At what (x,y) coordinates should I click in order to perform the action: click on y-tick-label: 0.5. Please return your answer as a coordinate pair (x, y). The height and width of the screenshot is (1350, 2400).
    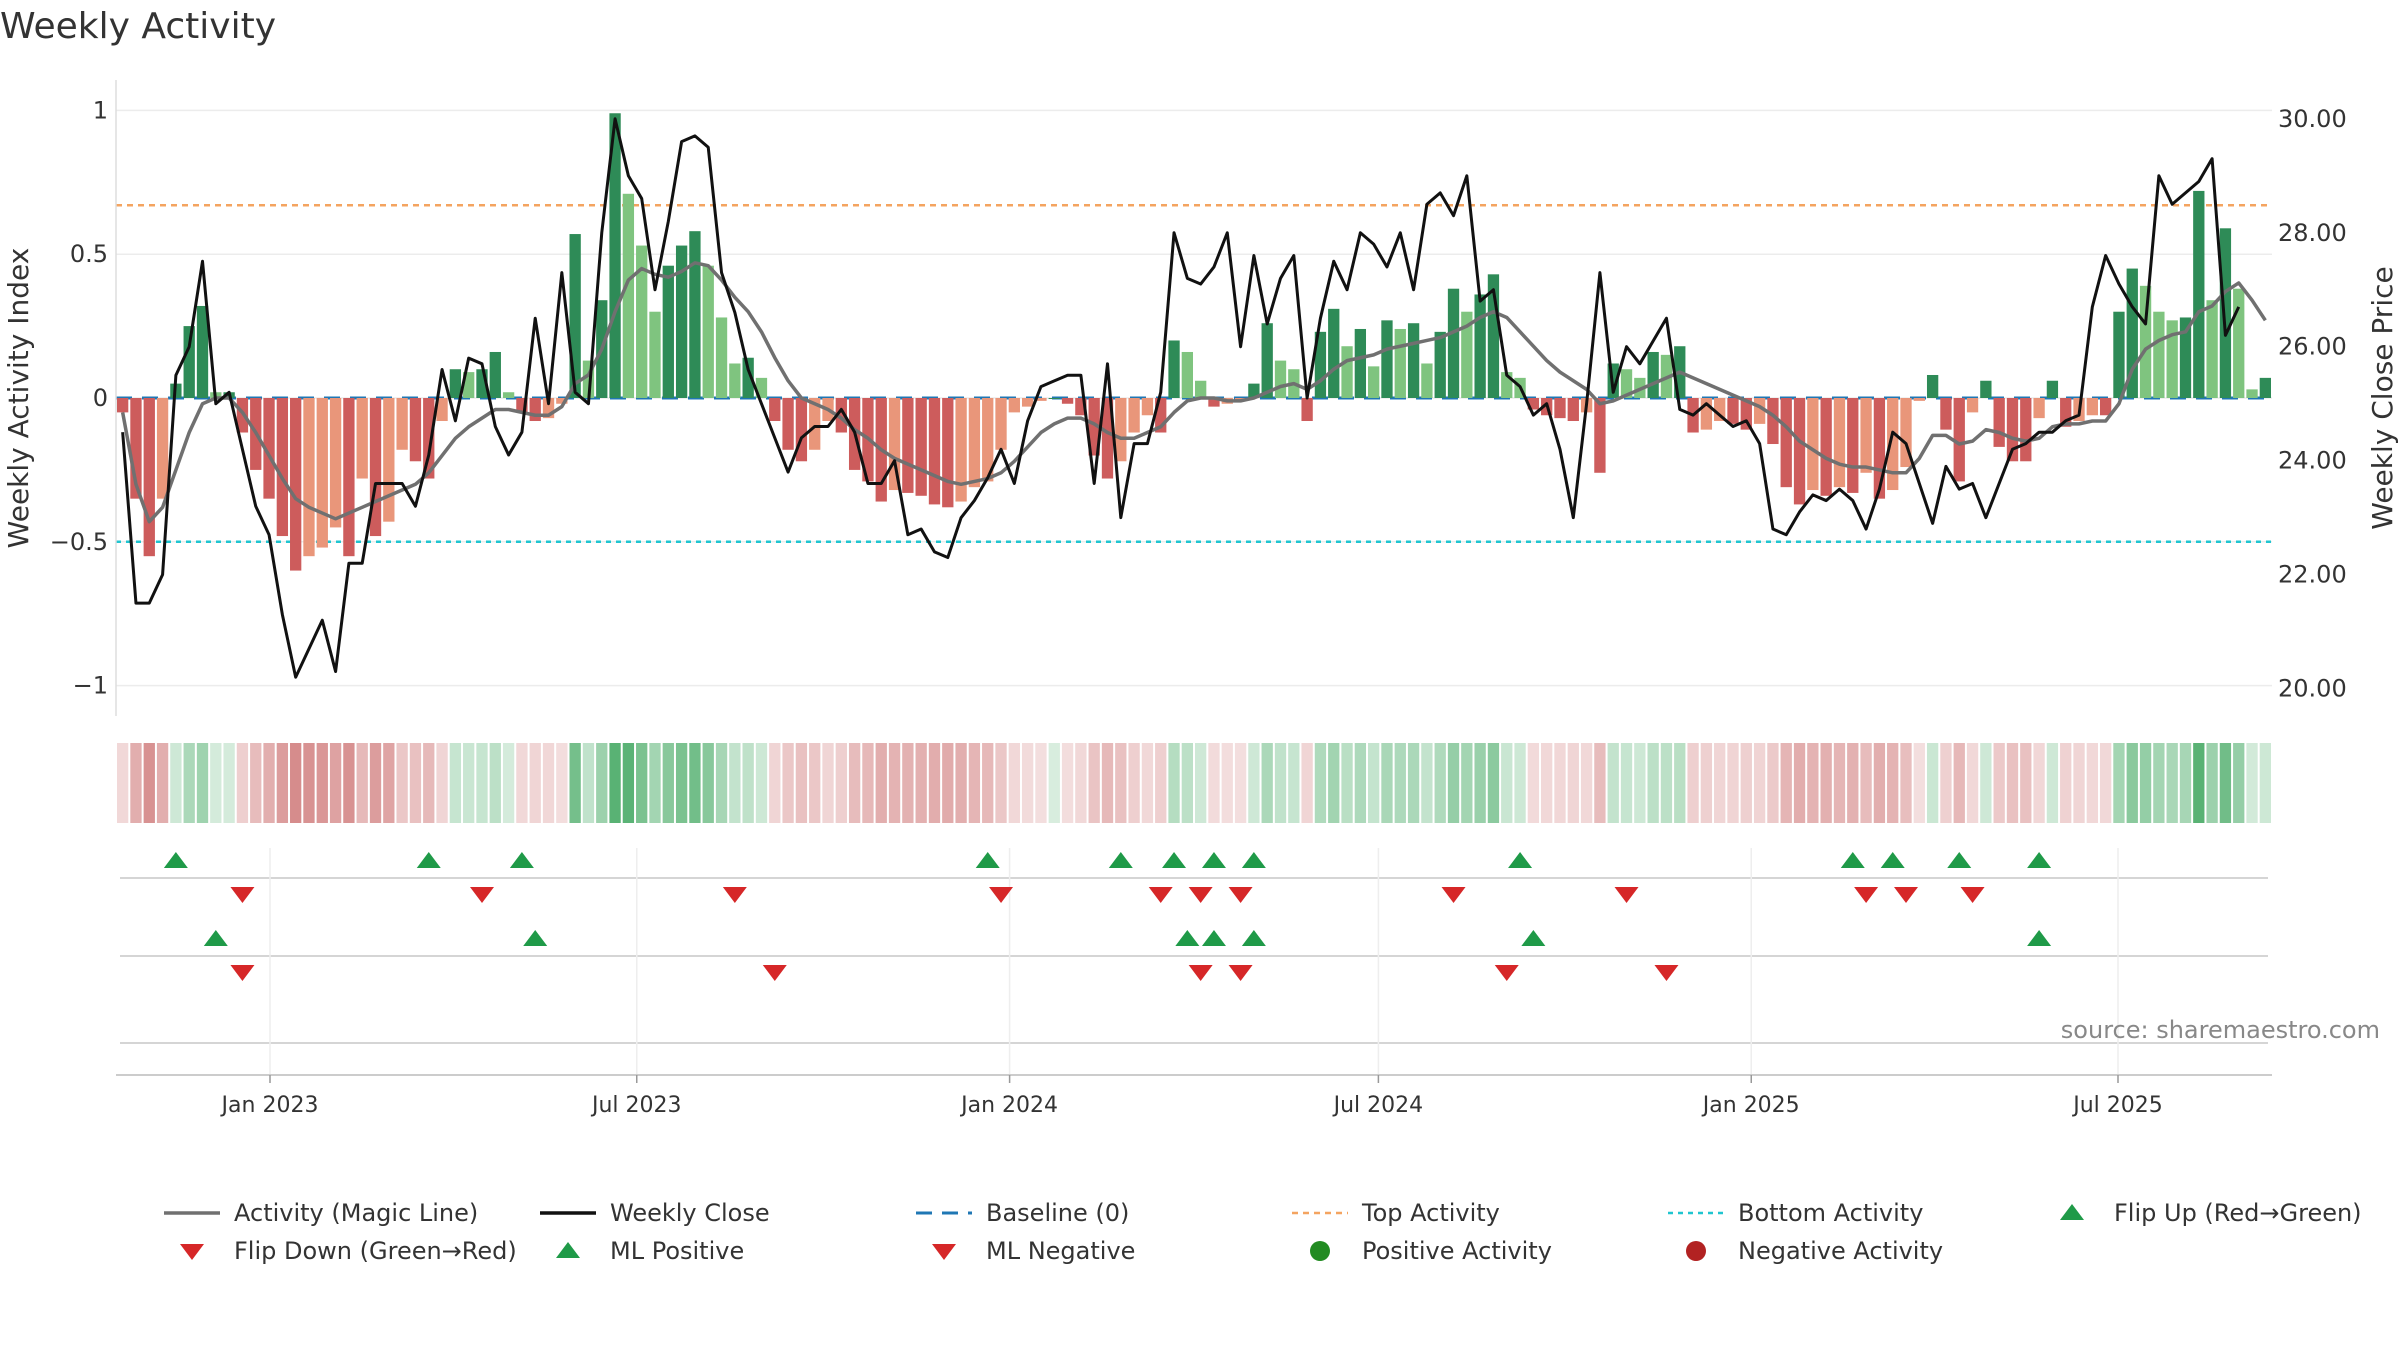
    Looking at the image, I should click on (89, 254).